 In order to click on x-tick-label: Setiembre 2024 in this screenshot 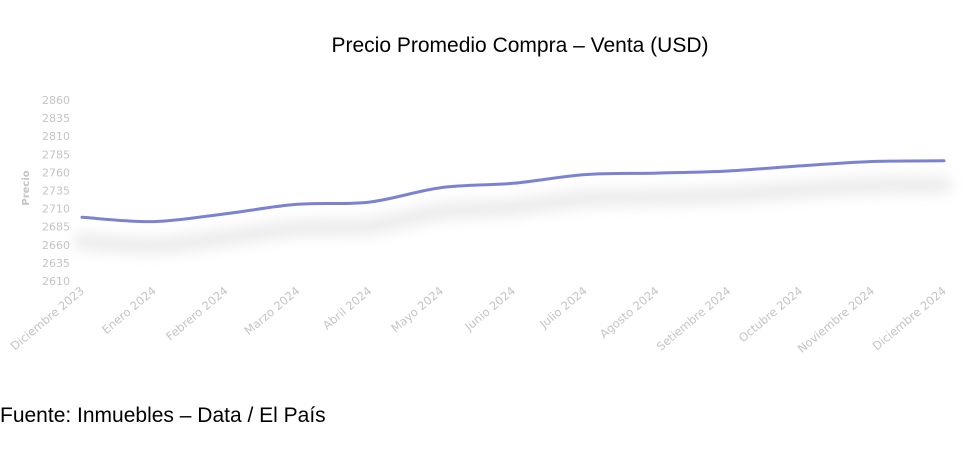, I will do `click(694, 319)`.